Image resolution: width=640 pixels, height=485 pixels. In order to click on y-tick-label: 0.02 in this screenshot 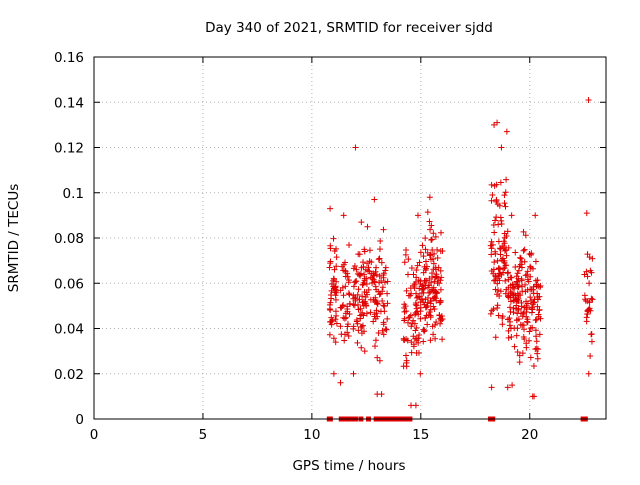, I will do `click(69, 375)`.